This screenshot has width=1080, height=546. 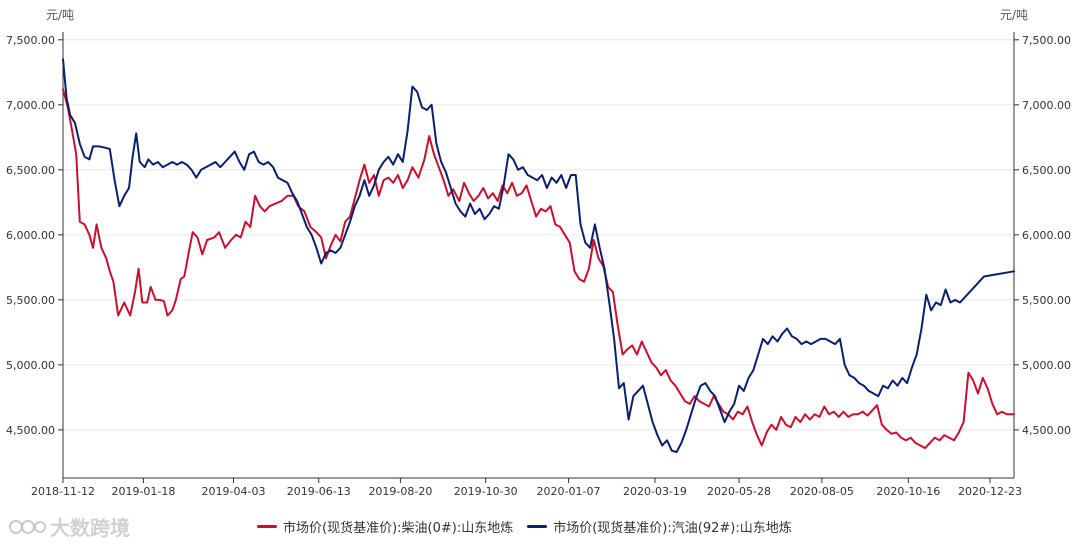 I want to click on y-tick-label-left: 5,000.00, so click(x=30, y=365).